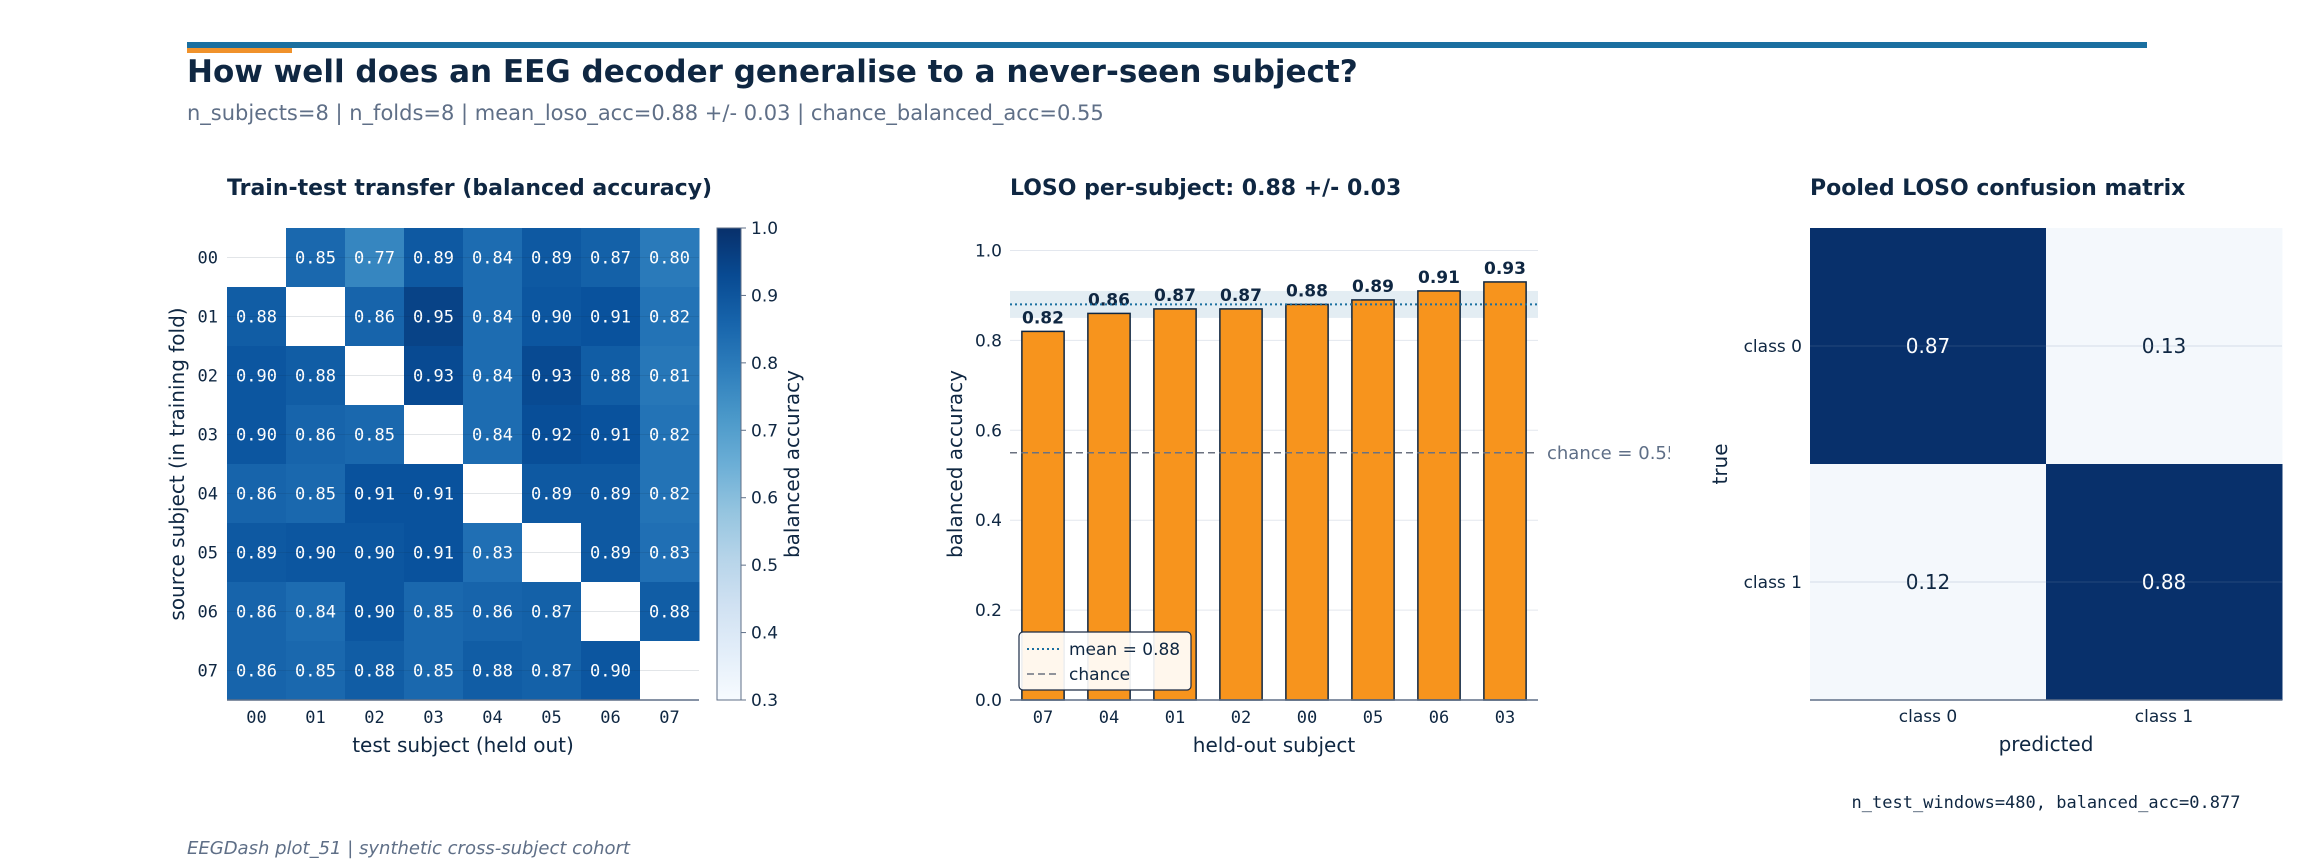 This screenshot has height=864, width=2304. Describe the element at coordinates (208, 377) in the screenshot. I see `y-tick-label: 02` at that location.